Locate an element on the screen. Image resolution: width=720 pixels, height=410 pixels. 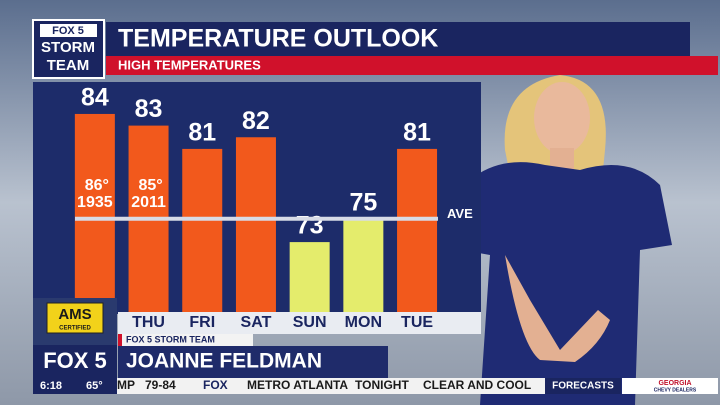
station-label: FOX 5 is located at coordinates (75, 360).